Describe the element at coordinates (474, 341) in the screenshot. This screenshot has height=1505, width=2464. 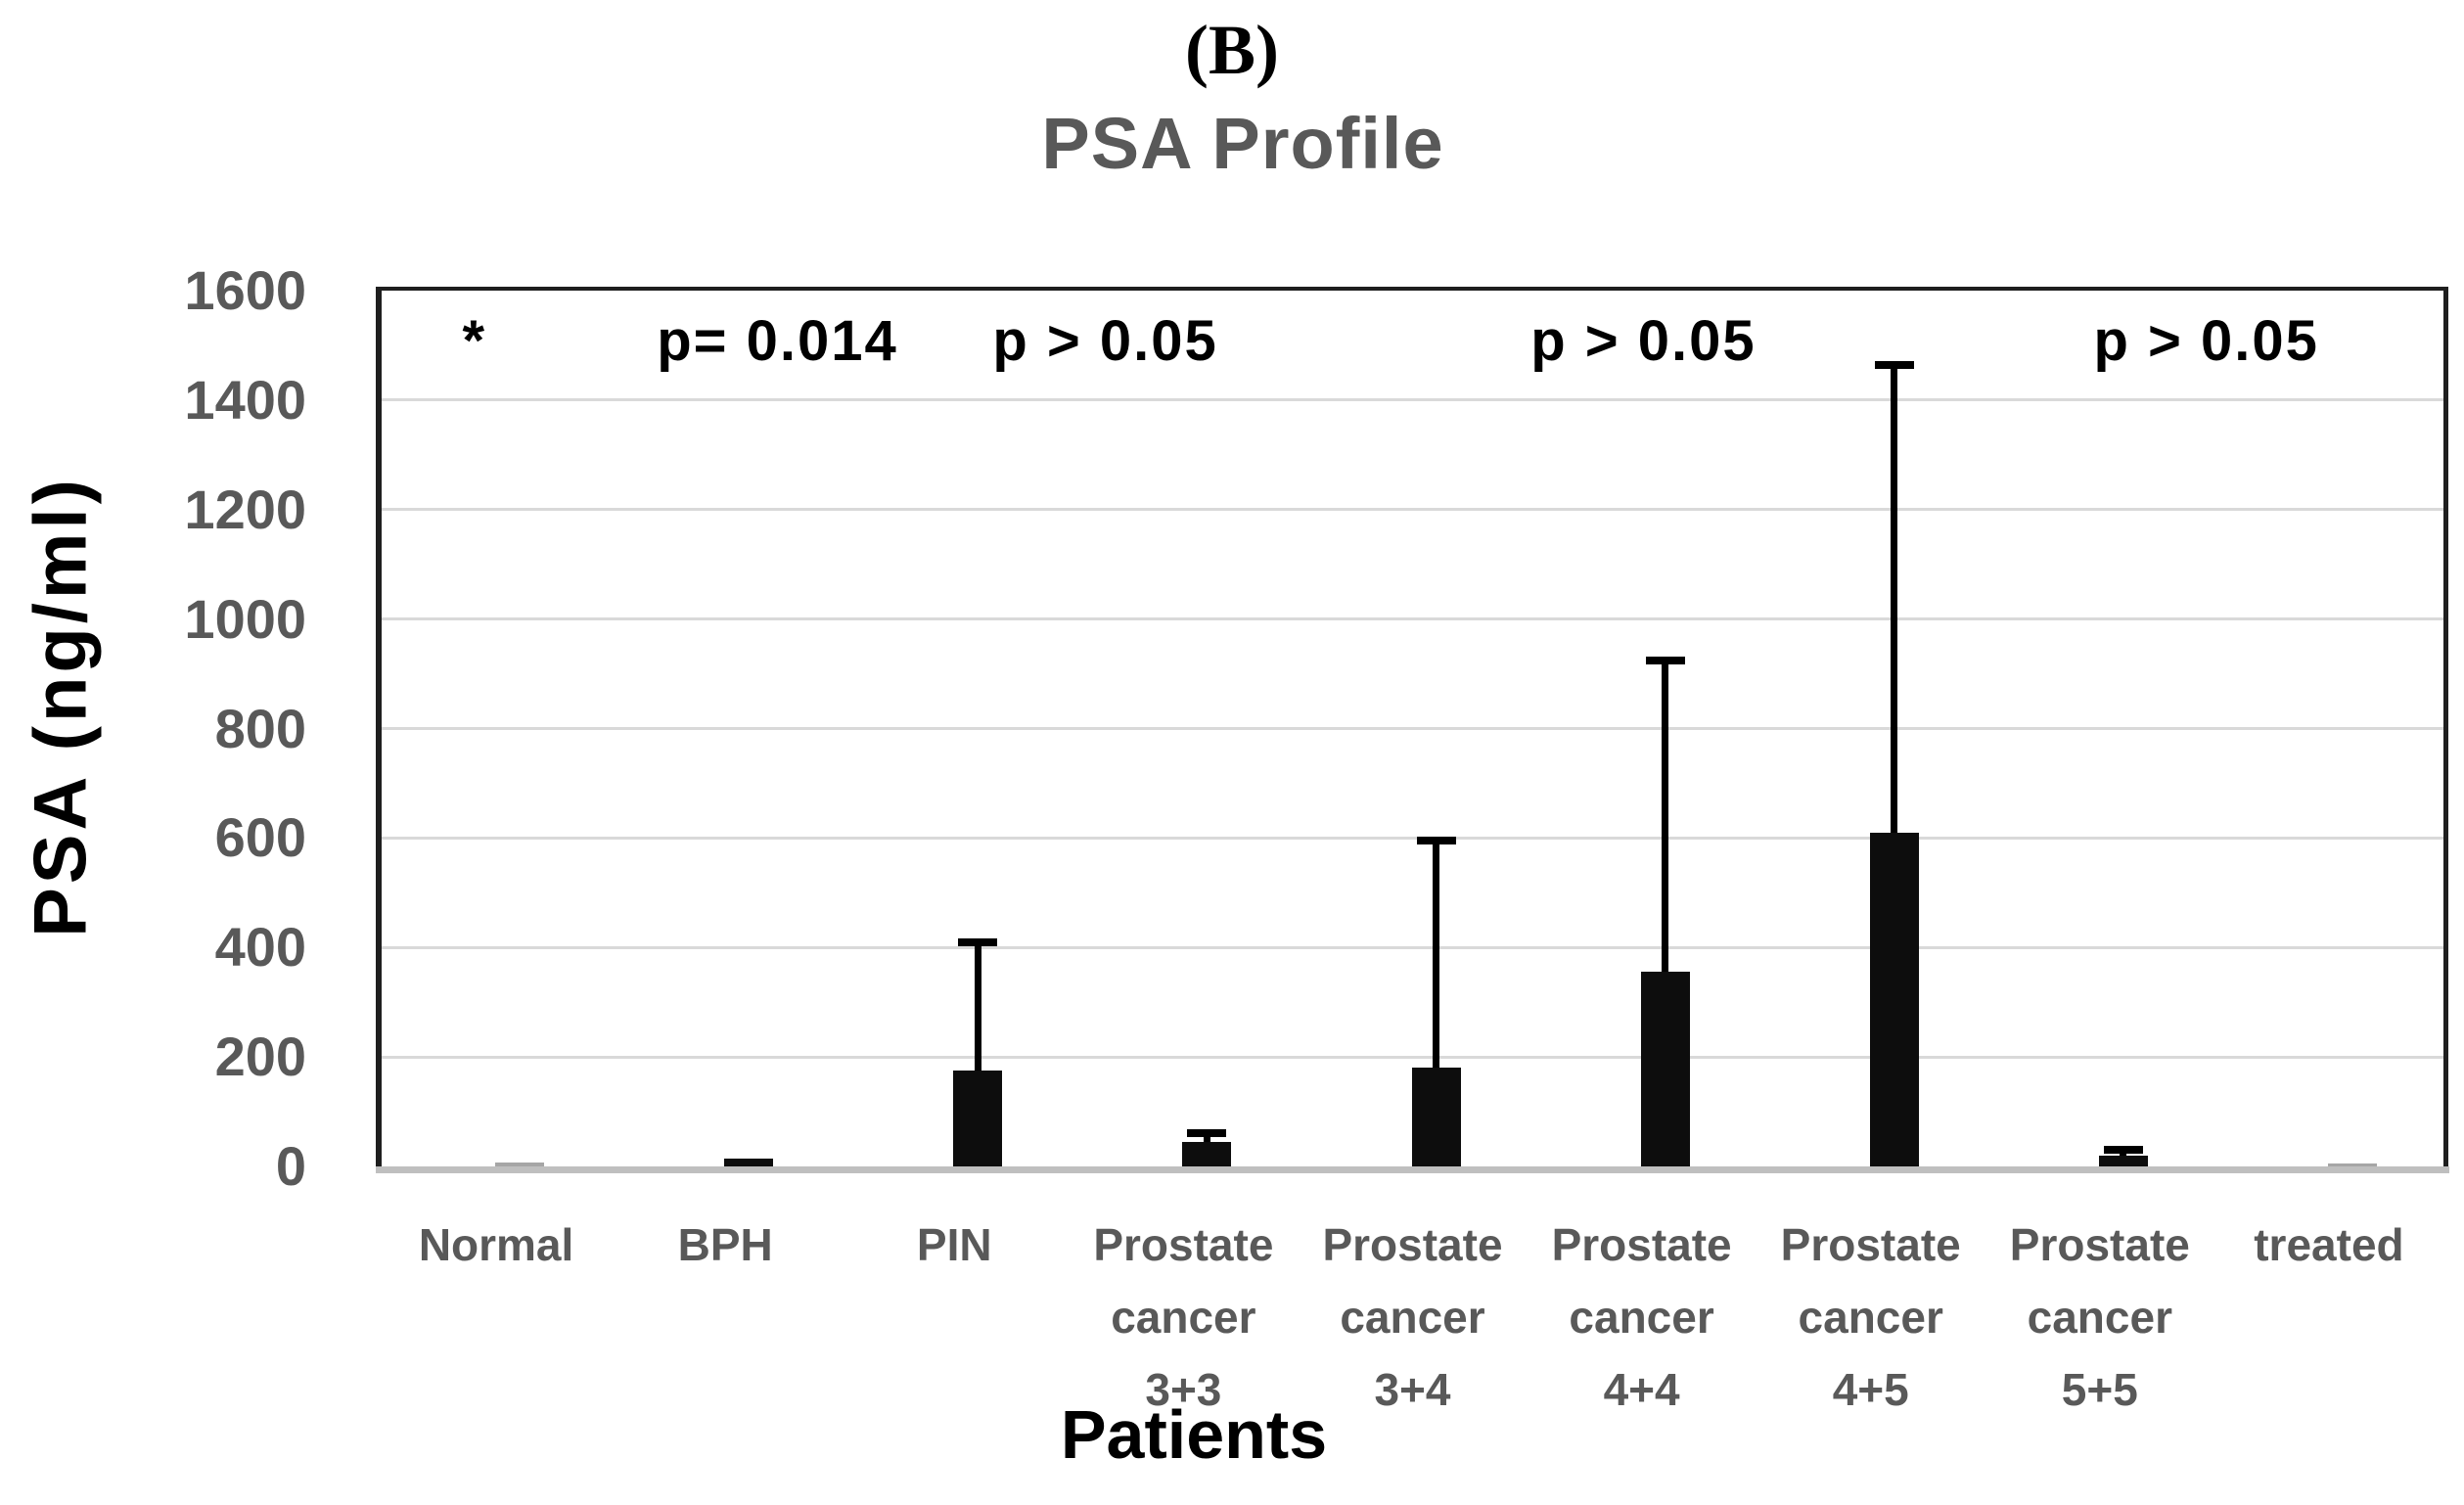
I see `p-value-annotation: *` at that location.